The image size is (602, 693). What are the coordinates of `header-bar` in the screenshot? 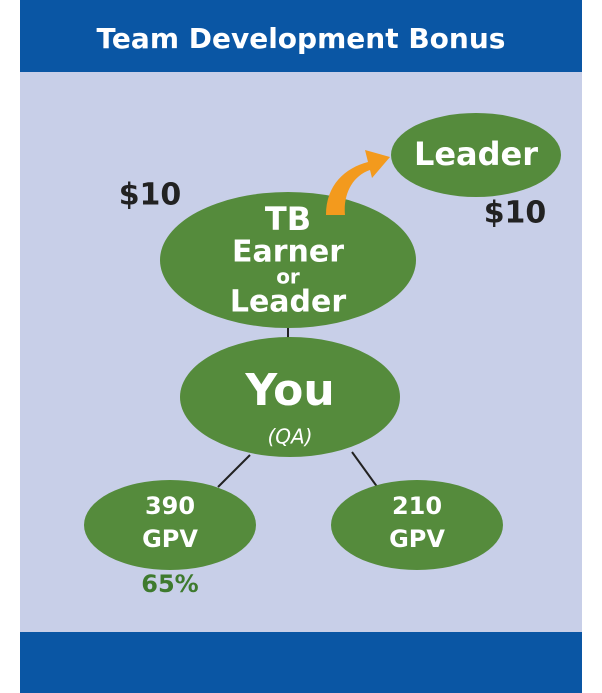 It's located at (301, 36).